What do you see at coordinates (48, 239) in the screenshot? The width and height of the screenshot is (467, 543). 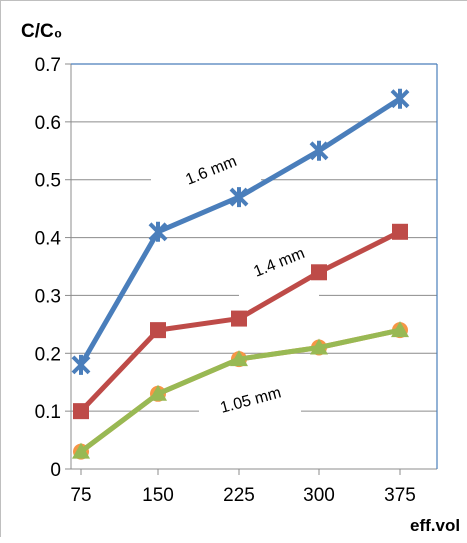 I see `y-tick-label: 0.4` at bounding box center [48, 239].